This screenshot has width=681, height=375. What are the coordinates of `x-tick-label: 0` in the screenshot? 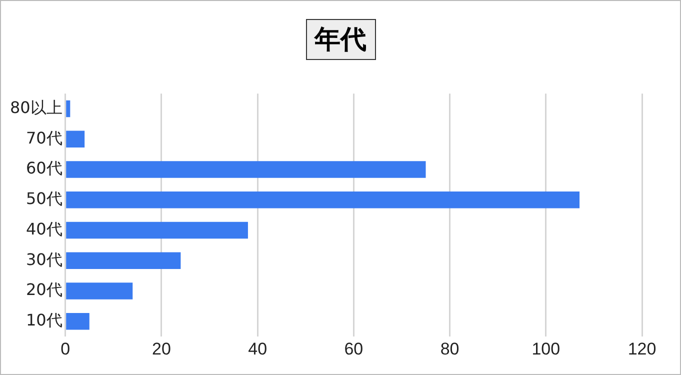 It's located at (65, 348).